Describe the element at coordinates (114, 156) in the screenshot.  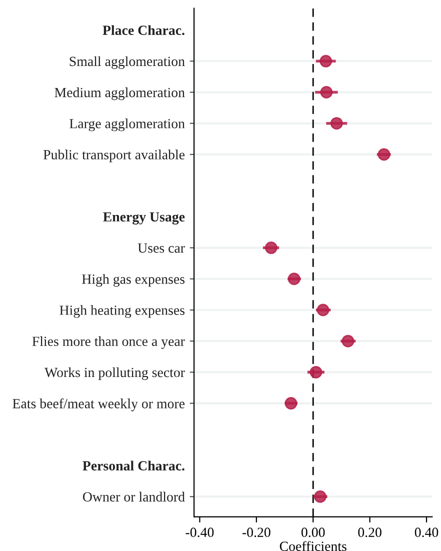
I see `y-tick-label: Public transport available` at that location.